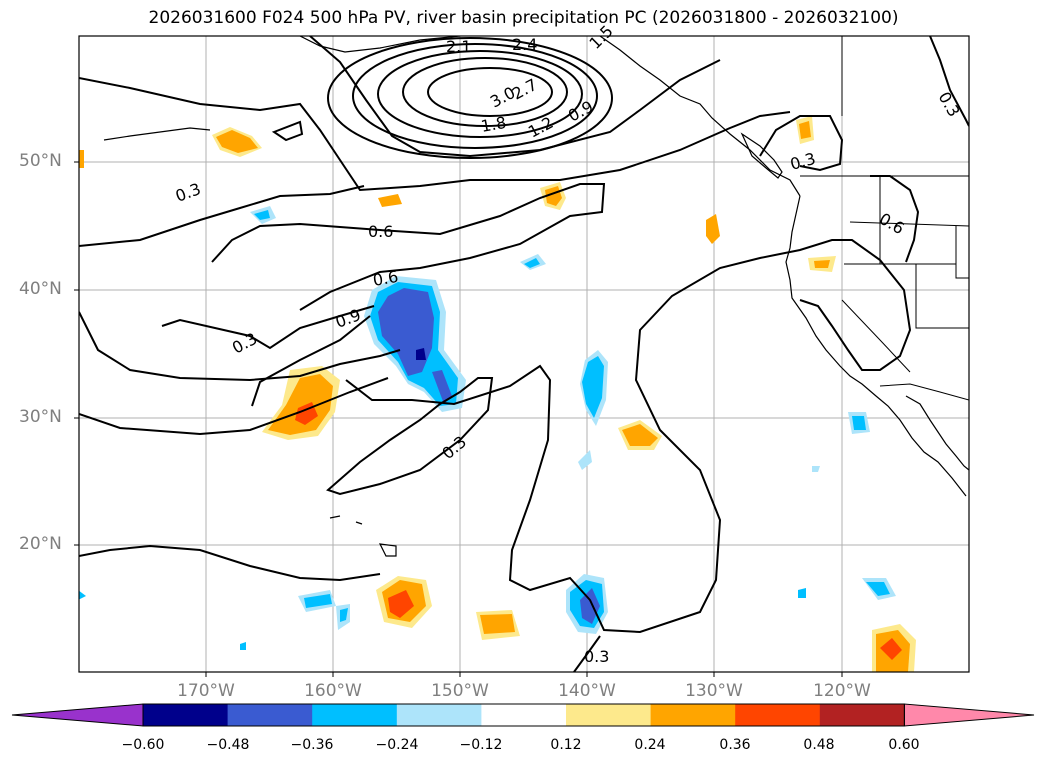  I want to click on alaska-coast, so click(380, 44).